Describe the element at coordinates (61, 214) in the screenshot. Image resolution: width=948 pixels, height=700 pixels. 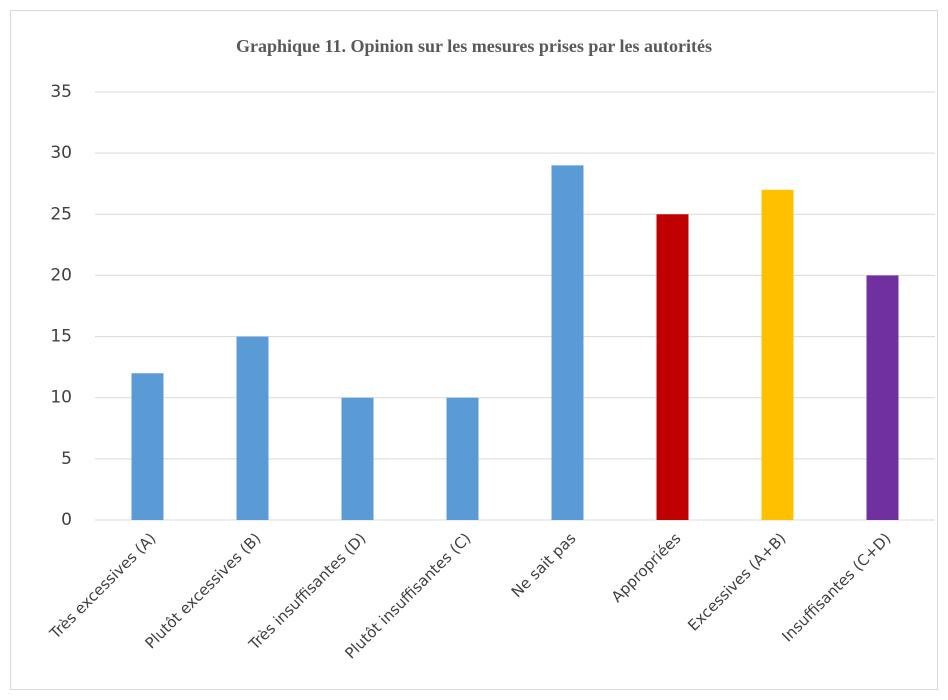
I see `y-tick-label: 25` at that location.